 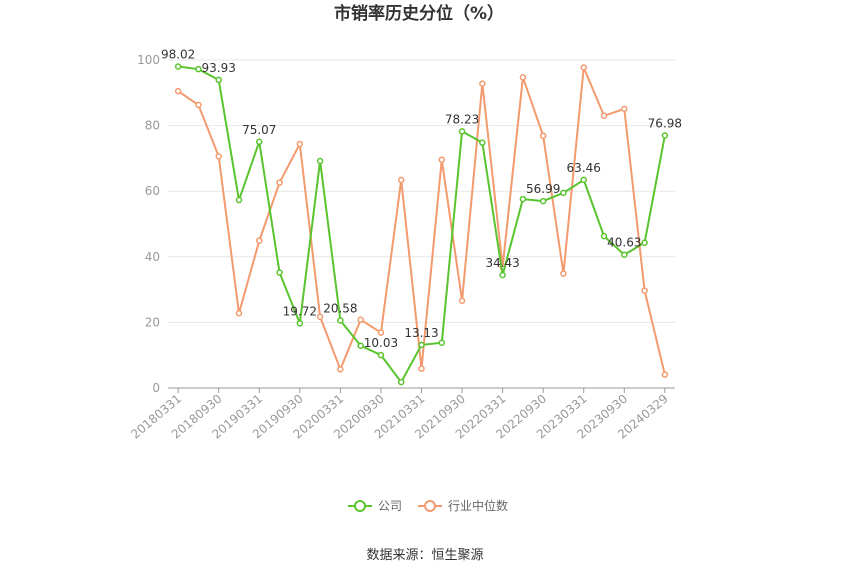 I want to click on data-label: 93.93, so click(x=219, y=68).